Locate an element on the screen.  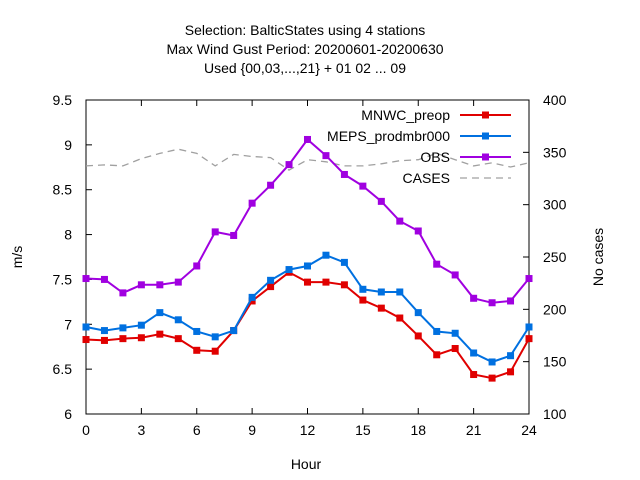
legend-item-cases: CASES is located at coordinates (457, 178).